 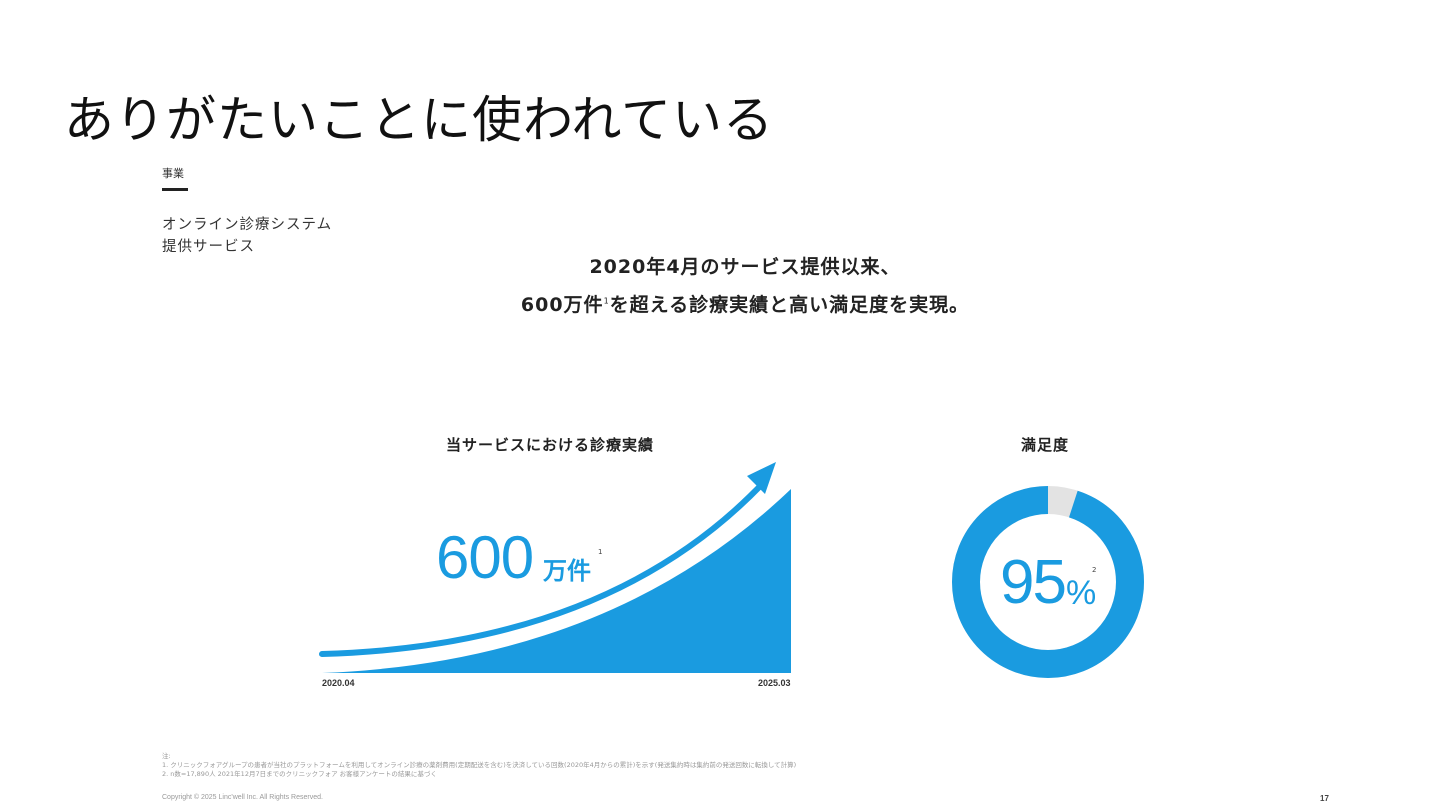 I want to click on donut-value-arc, so click(x=1048, y=582).